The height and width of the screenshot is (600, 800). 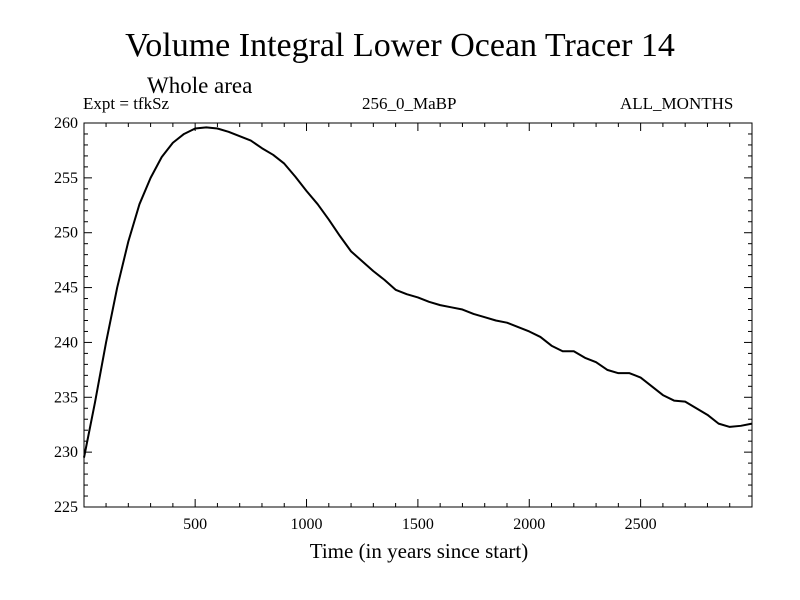 I want to click on y-tick-label: 245, so click(x=66, y=288).